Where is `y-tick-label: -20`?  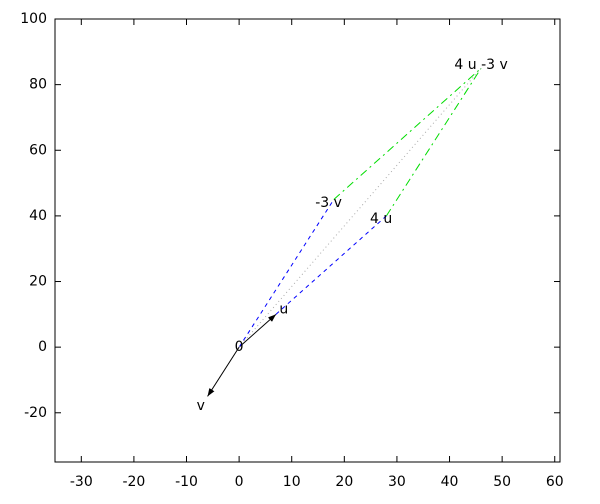 y-tick-label: -20 is located at coordinates (35, 413).